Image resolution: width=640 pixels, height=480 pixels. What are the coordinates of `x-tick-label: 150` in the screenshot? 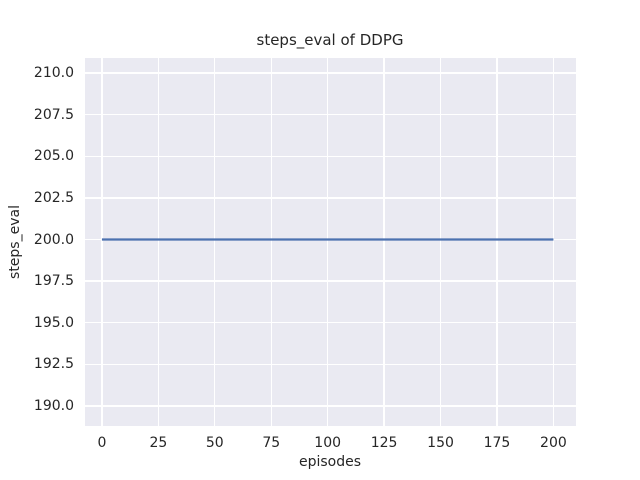 It's located at (440, 443).